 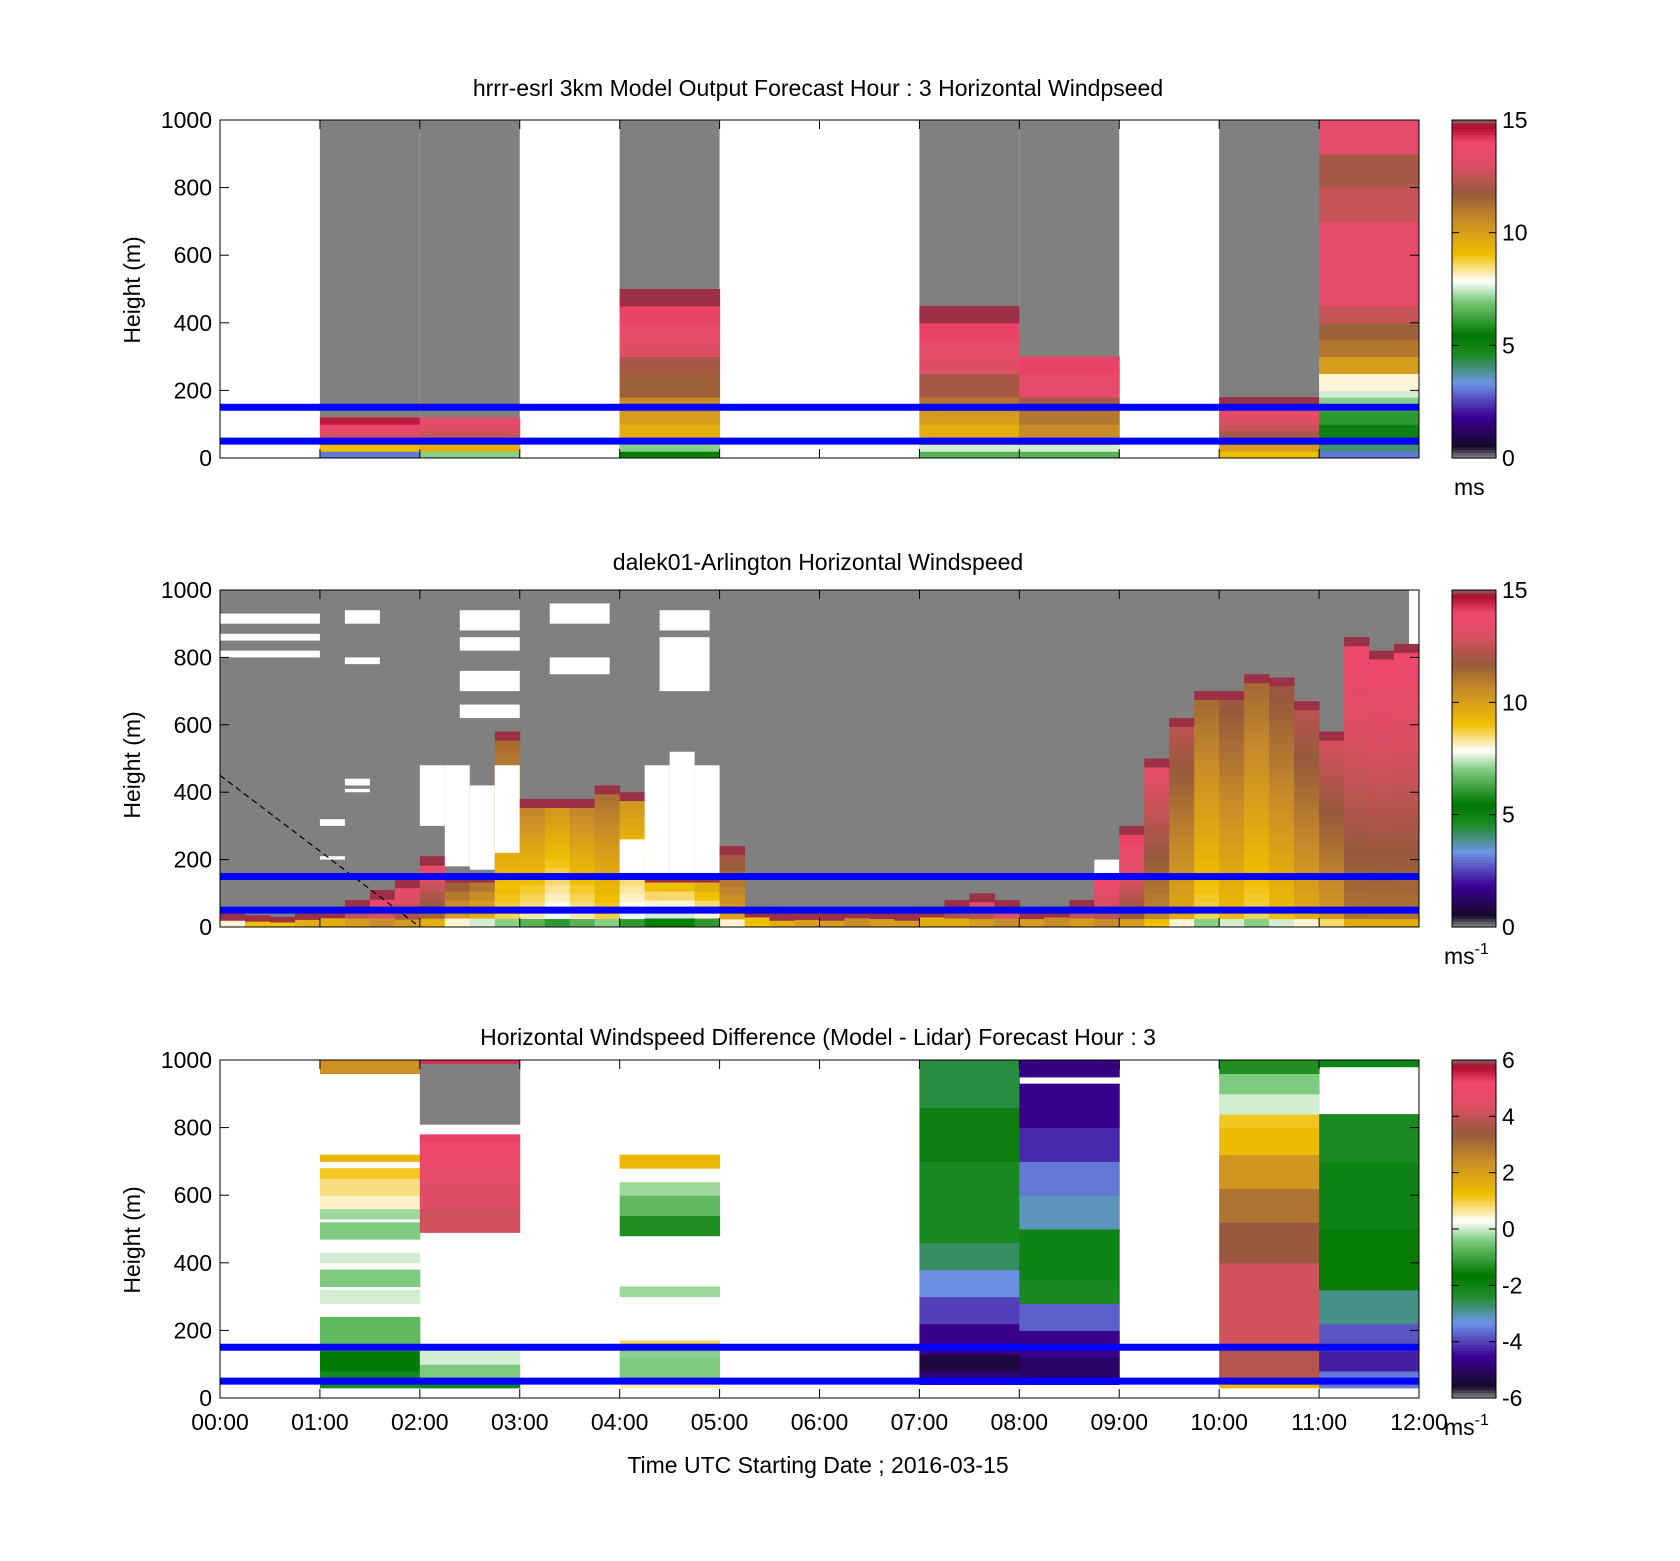 I want to click on x-tick-label: 02:00, so click(x=420, y=1422).